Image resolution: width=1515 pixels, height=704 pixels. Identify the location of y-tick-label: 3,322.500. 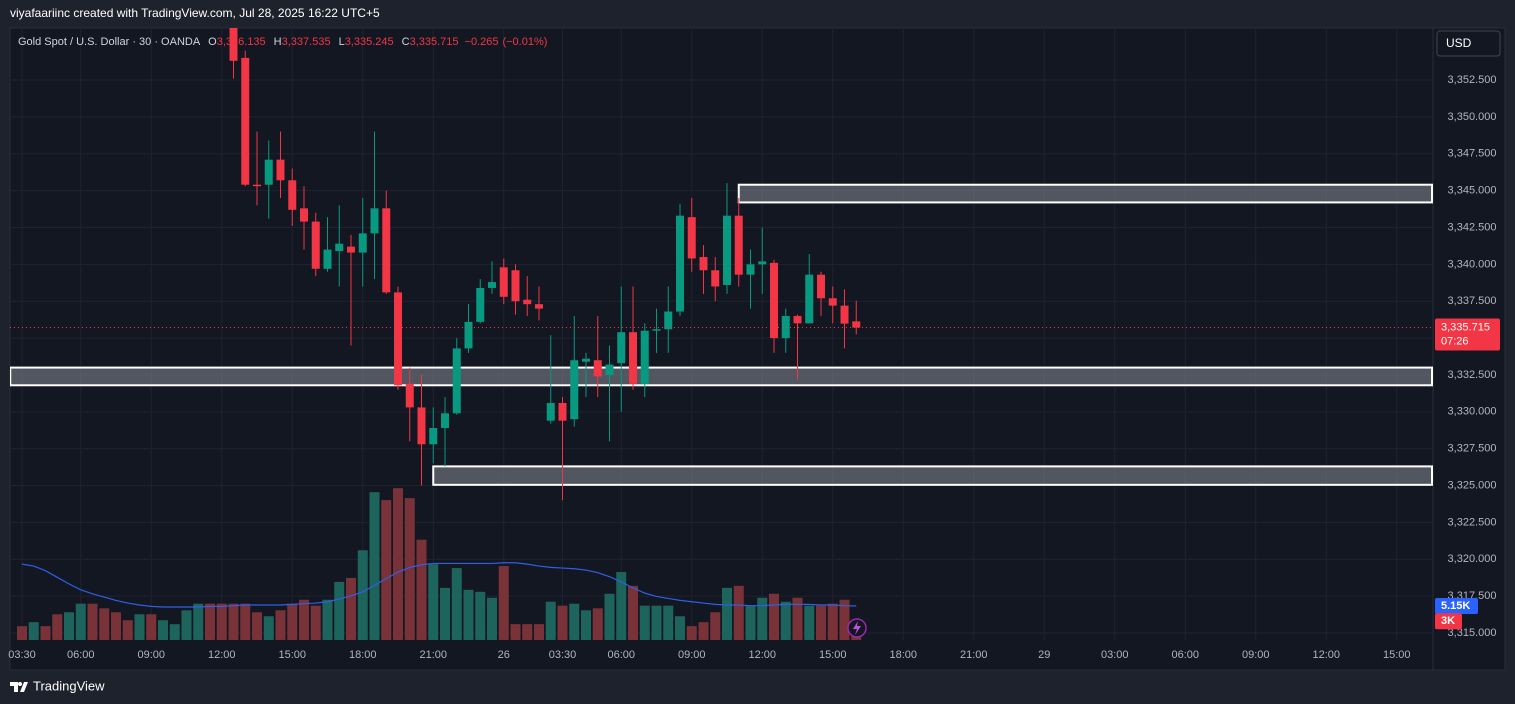
(1472, 522).